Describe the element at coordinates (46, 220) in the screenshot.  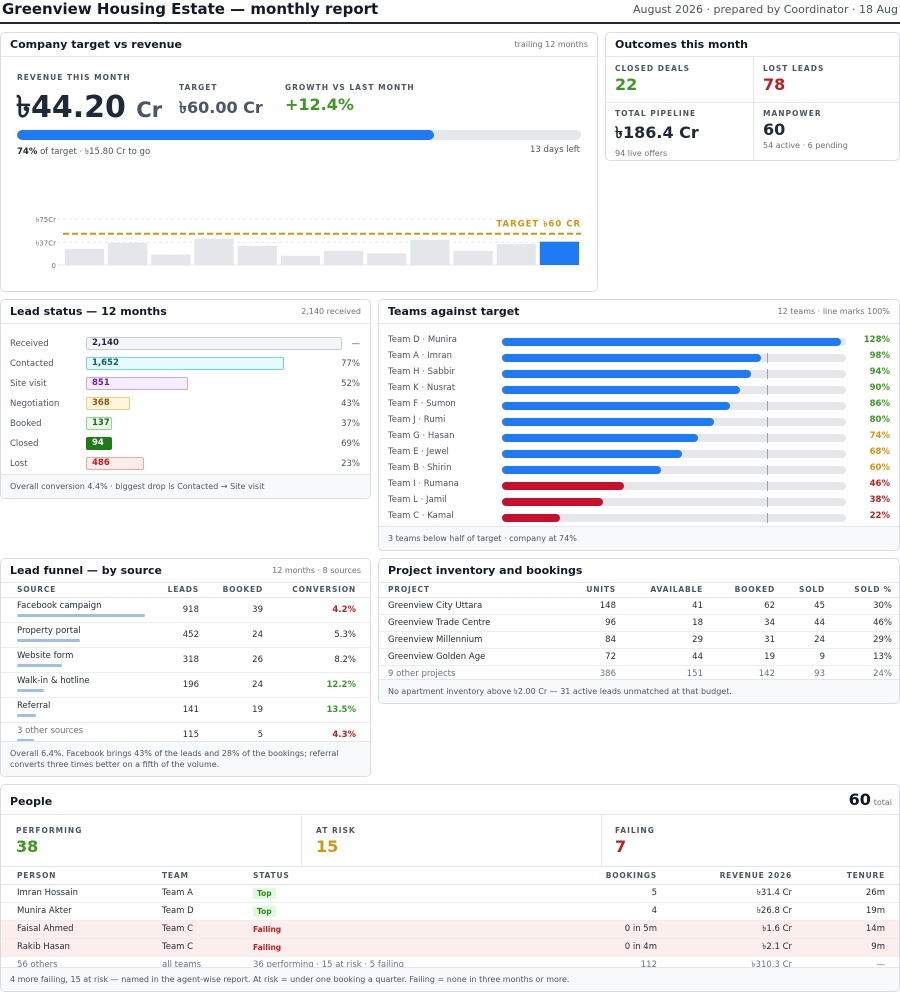
I see `y-tick-label: ৳75Cr` at that location.